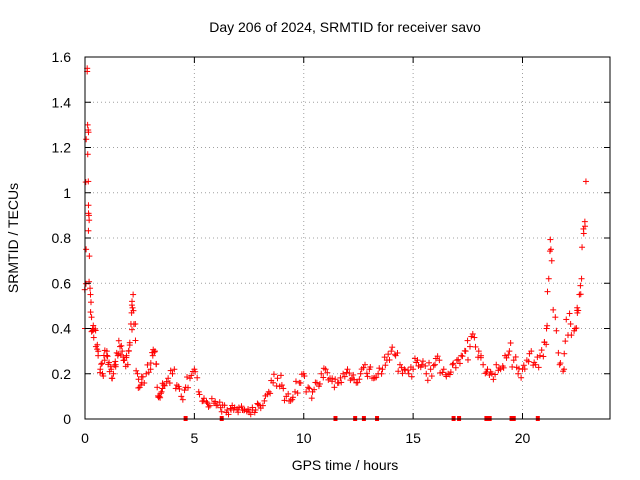  Describe the element at coordinates (85, 438) in the screenshot. I see `x-tick-label: 0` at that location.